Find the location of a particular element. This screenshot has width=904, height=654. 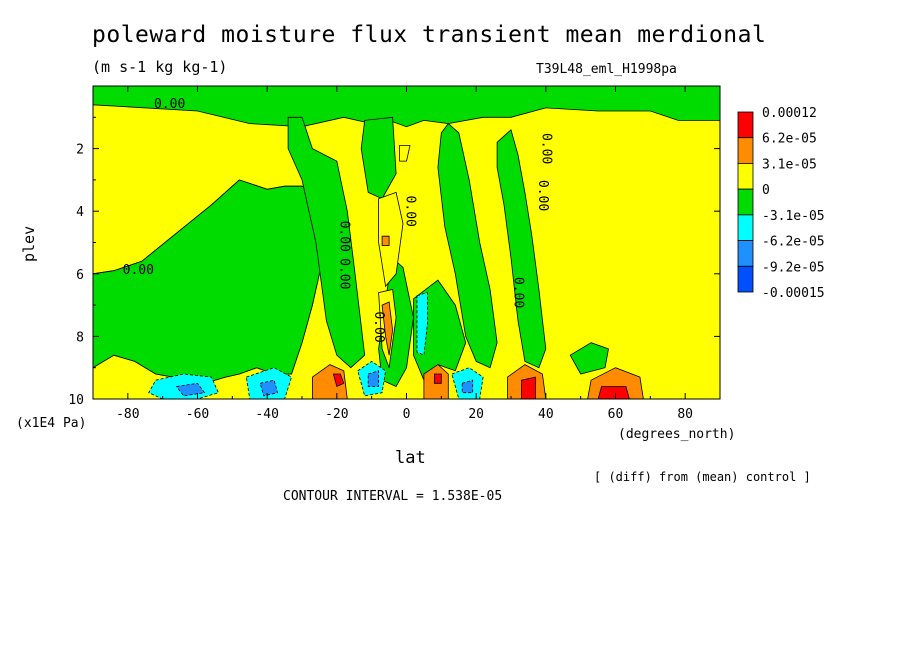

chart-units: (m s-1 kg kg-1) is located at coordinates (160, 67).